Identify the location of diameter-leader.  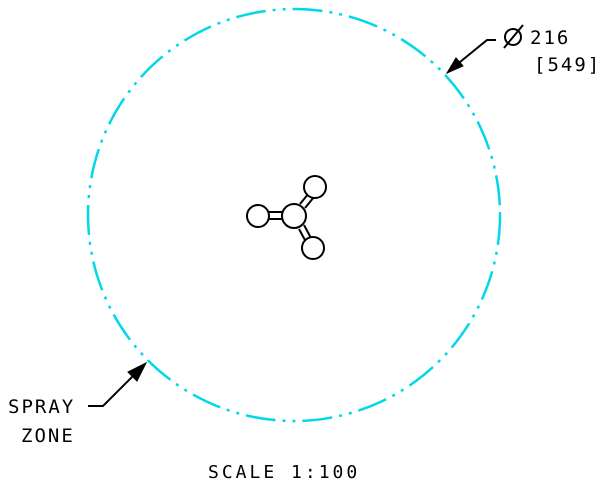
(470, 57).